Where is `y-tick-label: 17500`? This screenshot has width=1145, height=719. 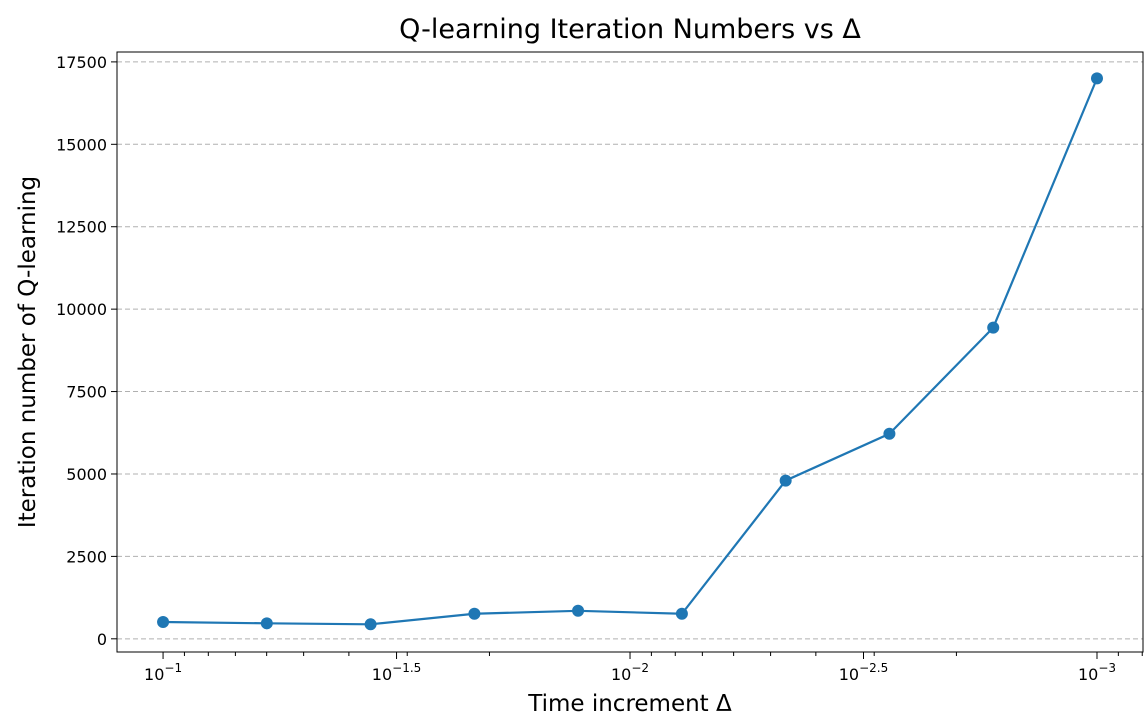
y-tick-label: 17500 is located at coordinates (81, 62).